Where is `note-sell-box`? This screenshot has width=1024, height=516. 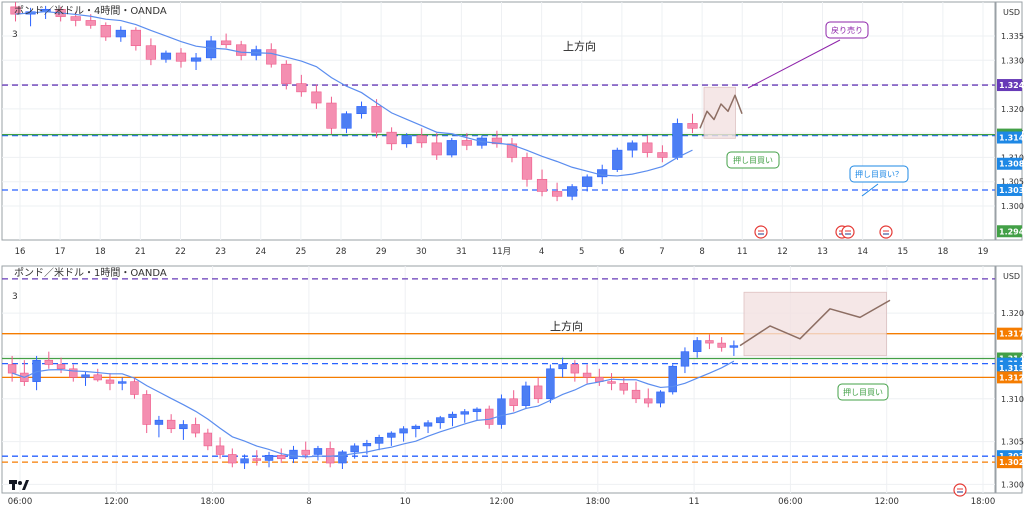 note-sell-box is located at coordinates (847, 30).